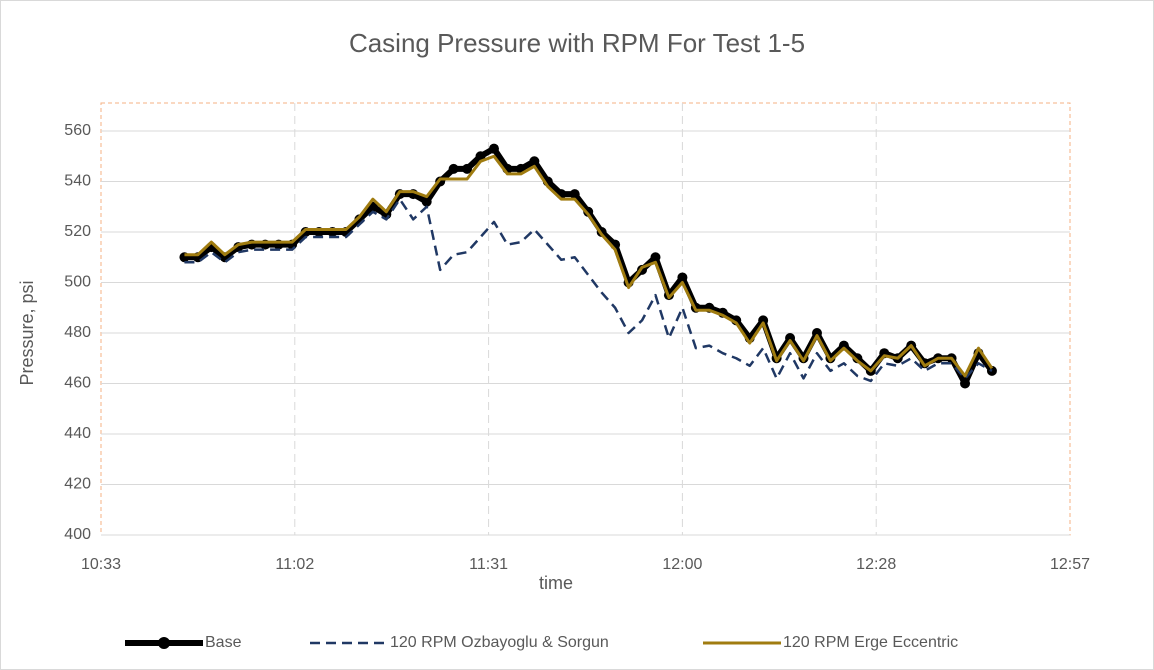  What do you see at coordinates (77, 534) in the screenshot?
I see `y-tick-label: 400` at bounding box center [77, 534].